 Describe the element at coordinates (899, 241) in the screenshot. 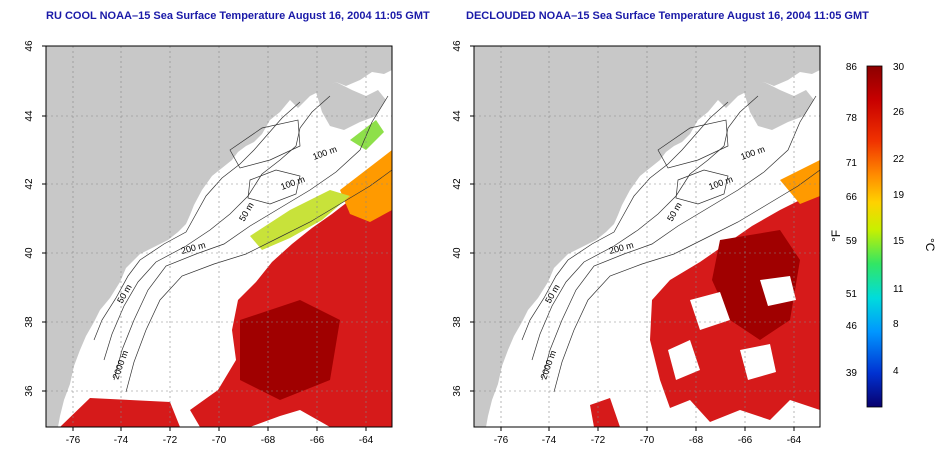

I see `celsius-tick: 15` at that location.